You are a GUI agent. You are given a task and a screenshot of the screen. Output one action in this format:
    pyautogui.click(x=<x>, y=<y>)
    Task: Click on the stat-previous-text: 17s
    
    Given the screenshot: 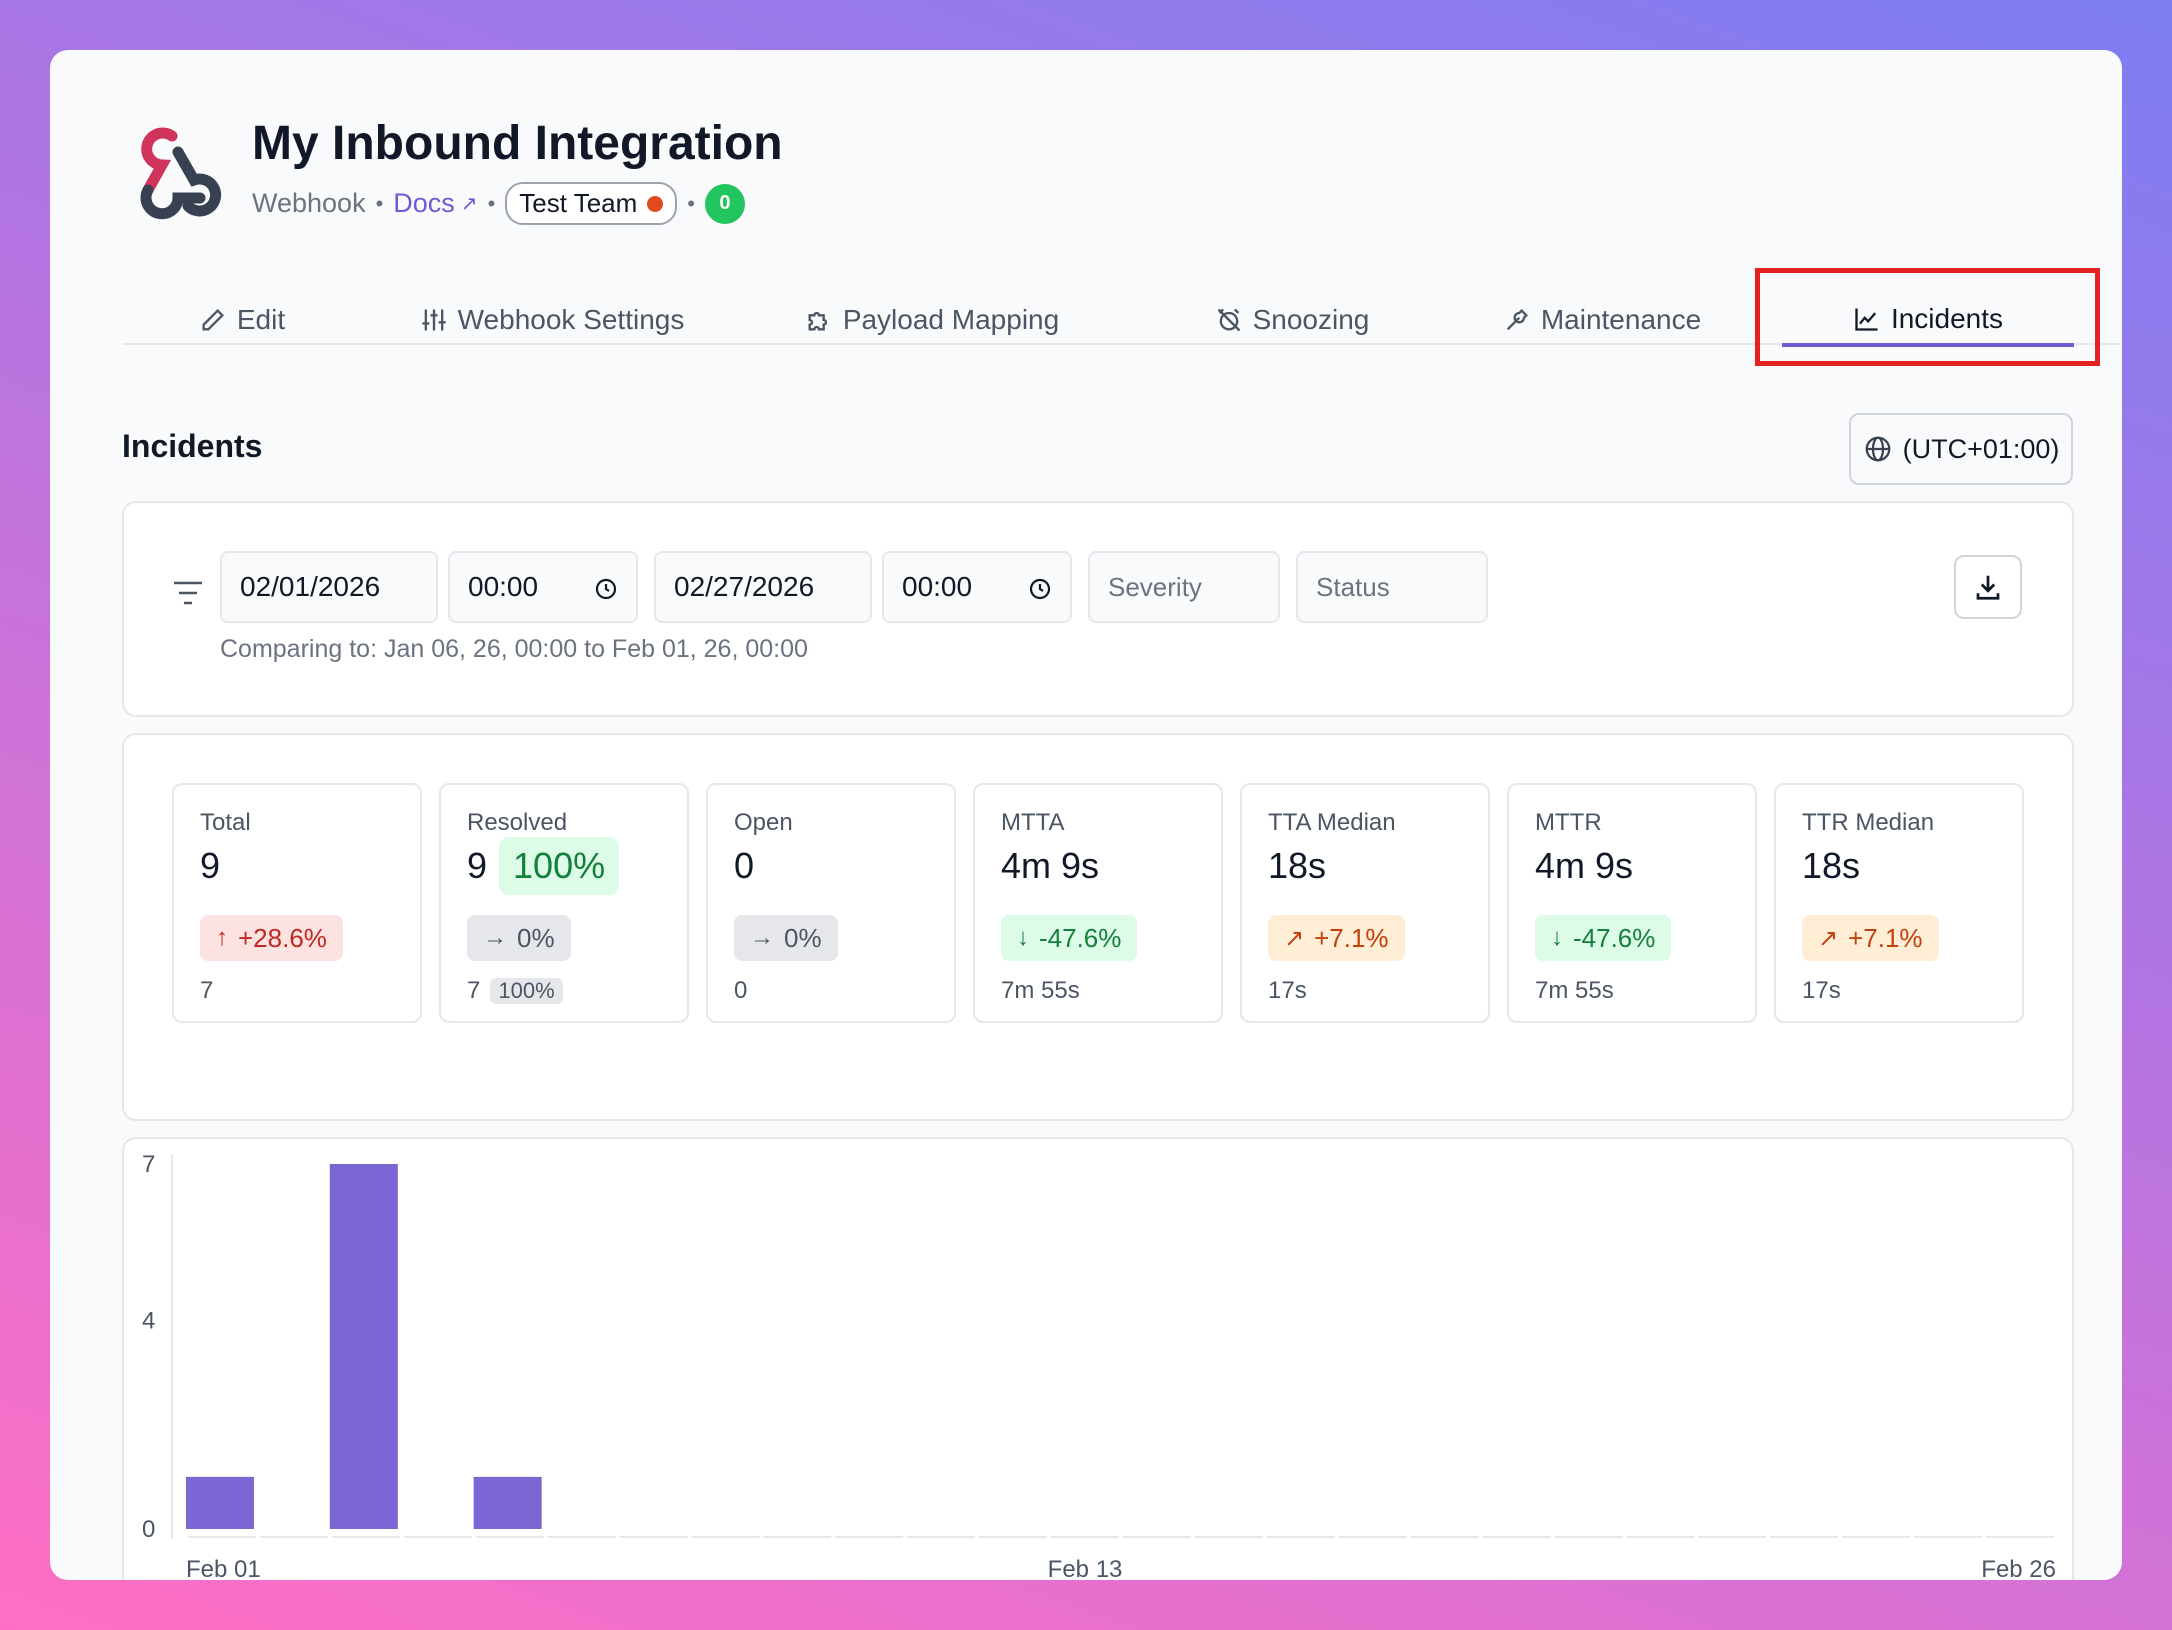 What is the action you would take?
    pyautogui.click(x=1821, y=990)
    